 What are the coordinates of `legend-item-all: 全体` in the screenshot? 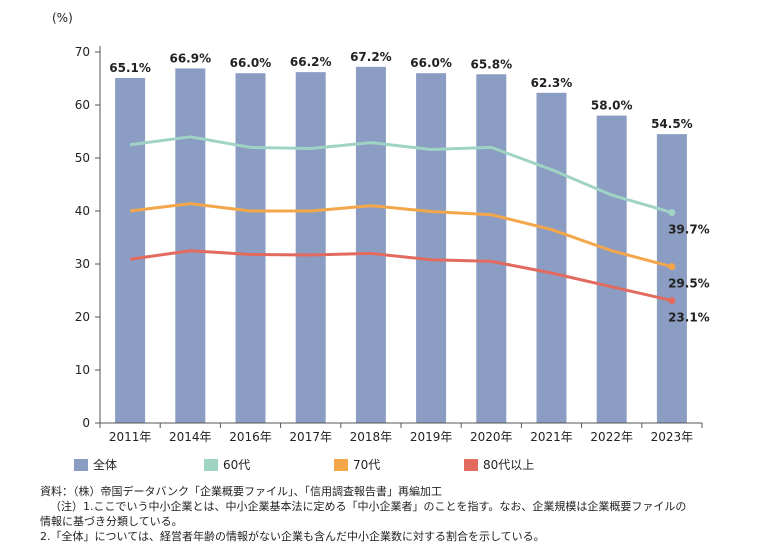 It's located at (95, 464).